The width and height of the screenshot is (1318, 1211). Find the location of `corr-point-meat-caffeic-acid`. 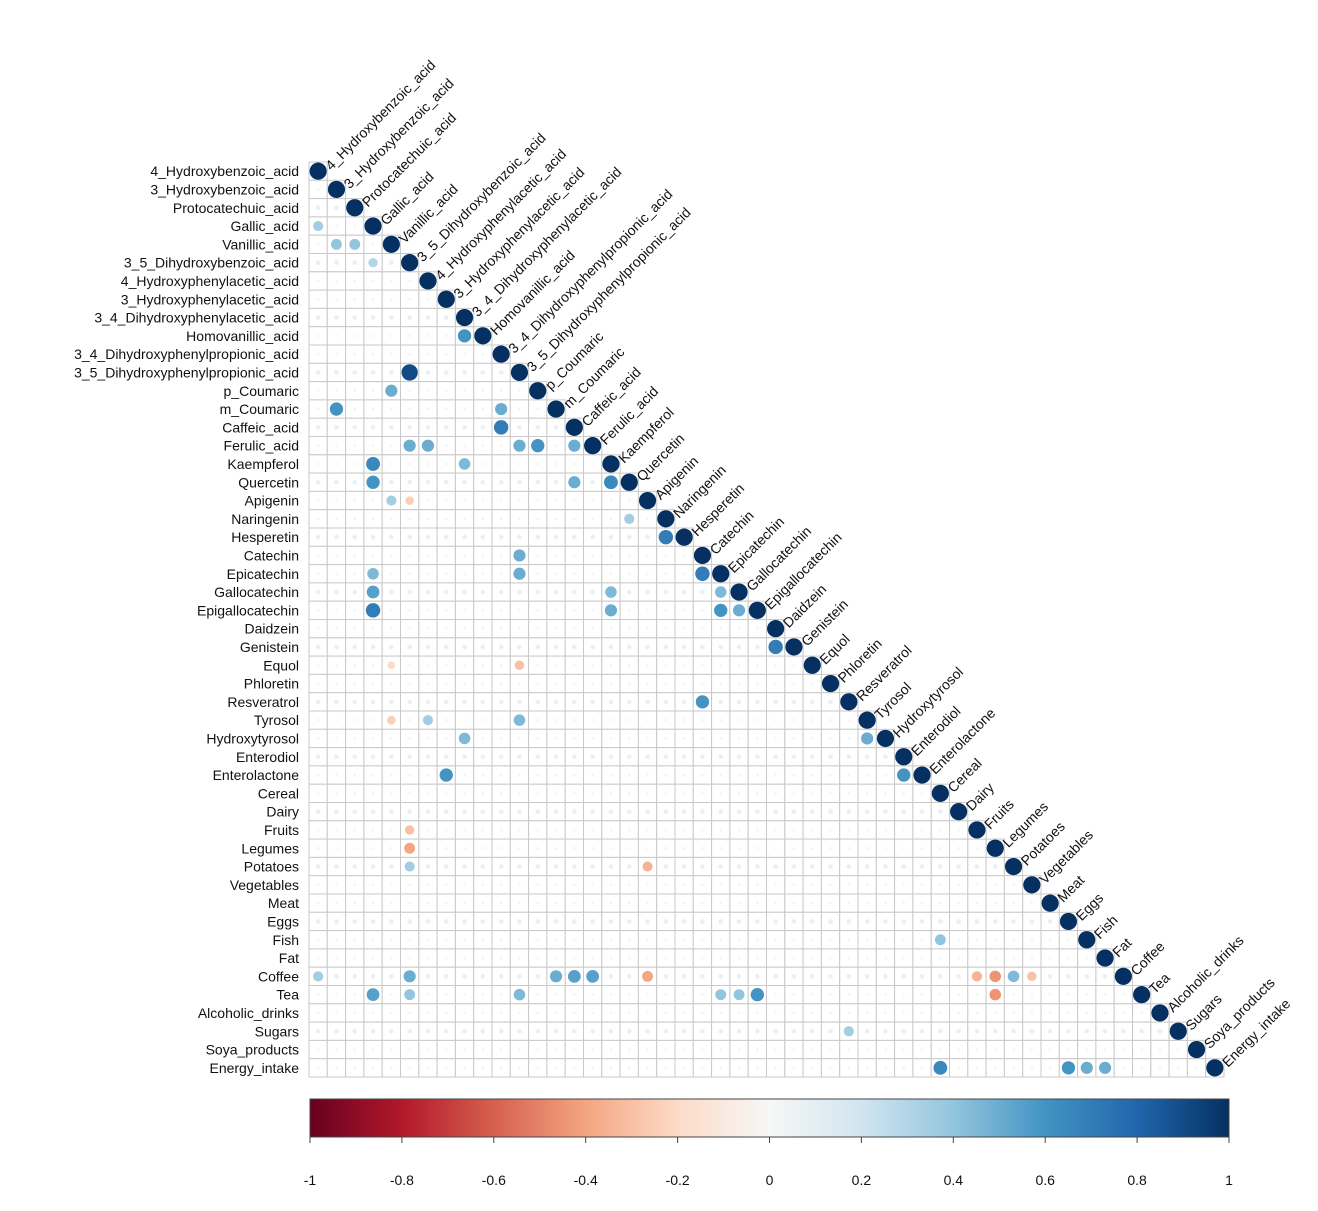

corr-point-meat-caffeic-acid is located at coordinates (574, 903).